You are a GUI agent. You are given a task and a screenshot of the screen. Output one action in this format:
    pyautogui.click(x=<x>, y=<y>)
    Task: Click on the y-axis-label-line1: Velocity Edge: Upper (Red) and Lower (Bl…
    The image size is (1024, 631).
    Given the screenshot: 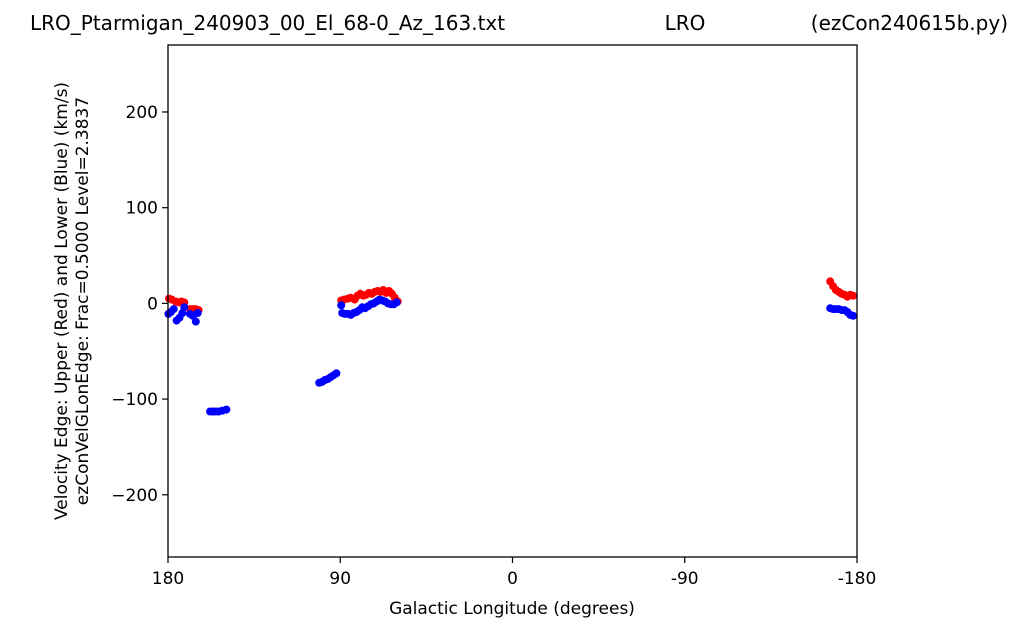 What is the action you would take?
    pyautogui.click(x=62, y=301)
    